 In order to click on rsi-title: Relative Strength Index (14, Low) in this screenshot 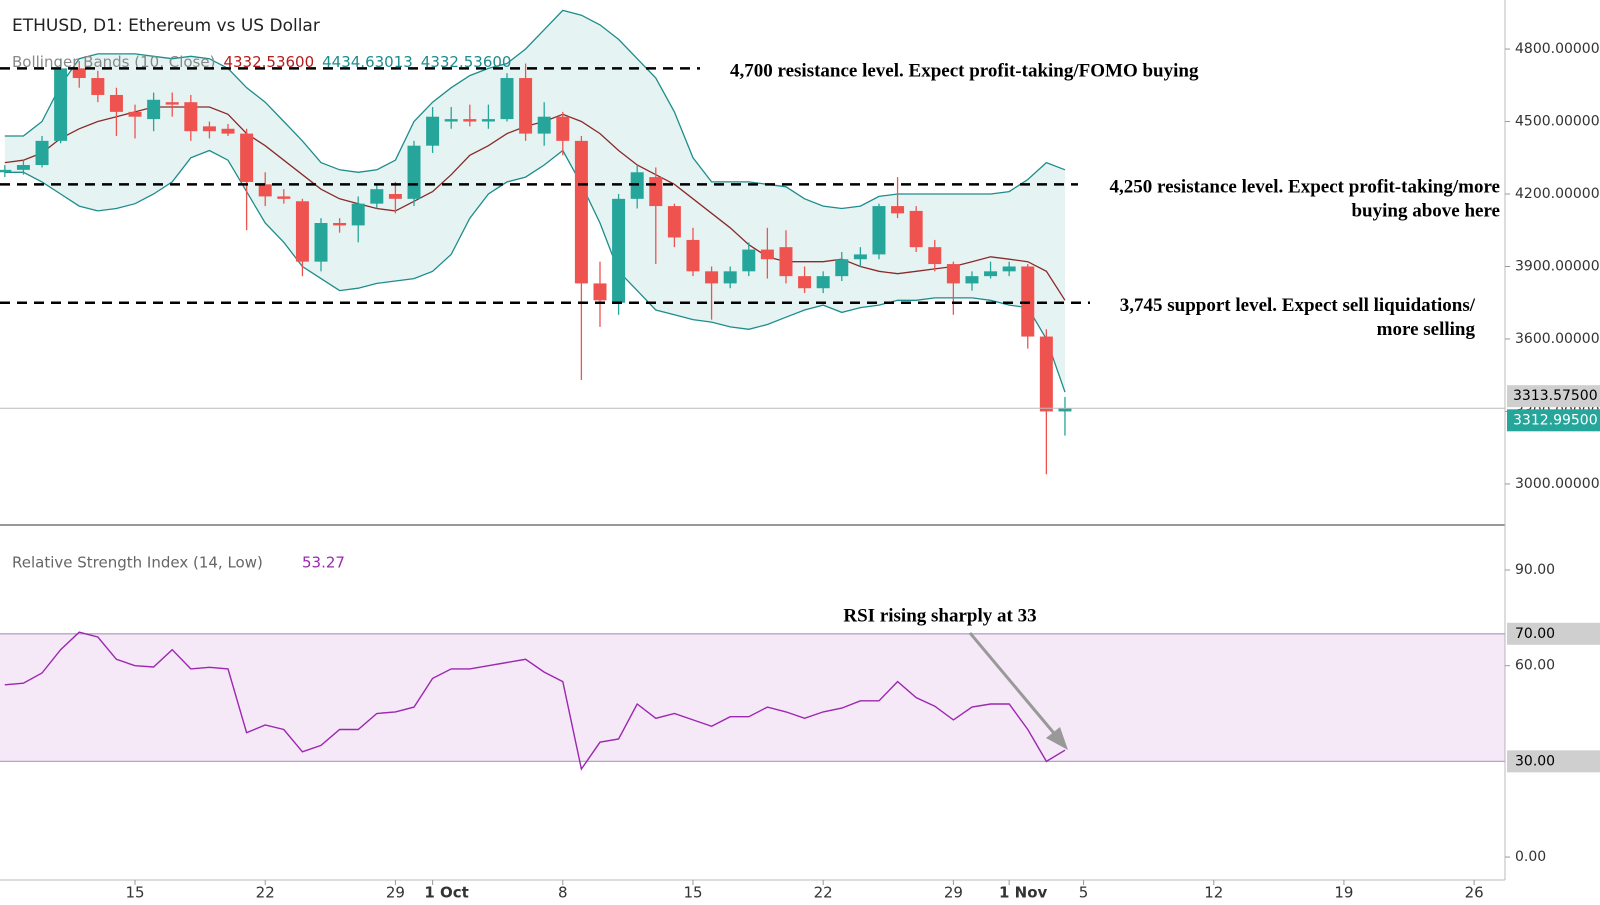, I will do `click(137, 563)`.